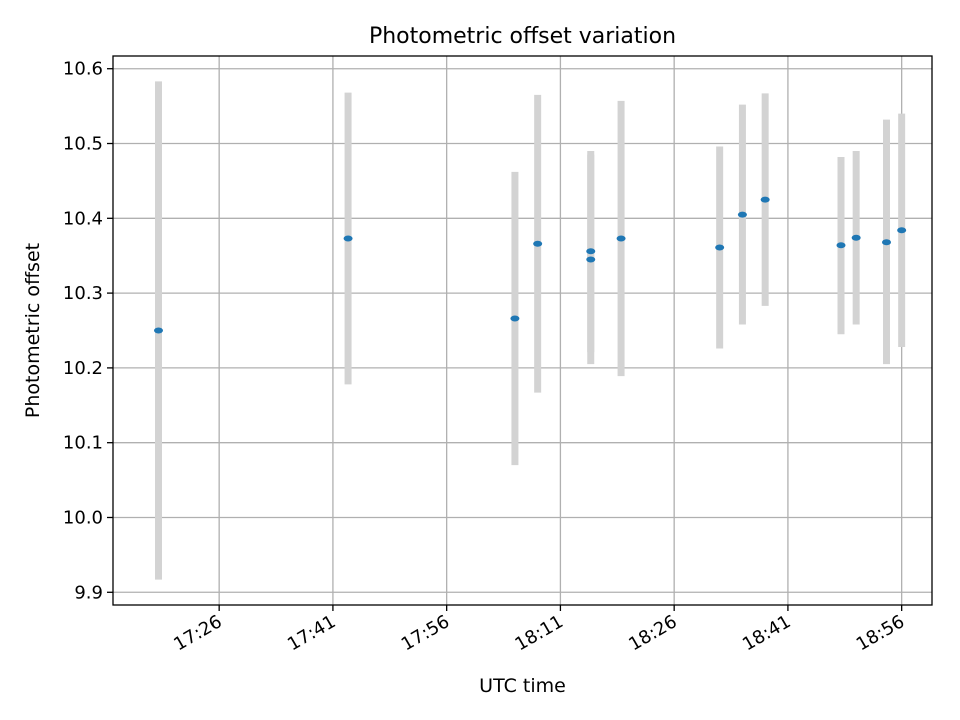  What do you see at coordinates (33, 330) in the screenshot?
I see `y-axis-label: Photometric offset` at bounding box center [33, 330].